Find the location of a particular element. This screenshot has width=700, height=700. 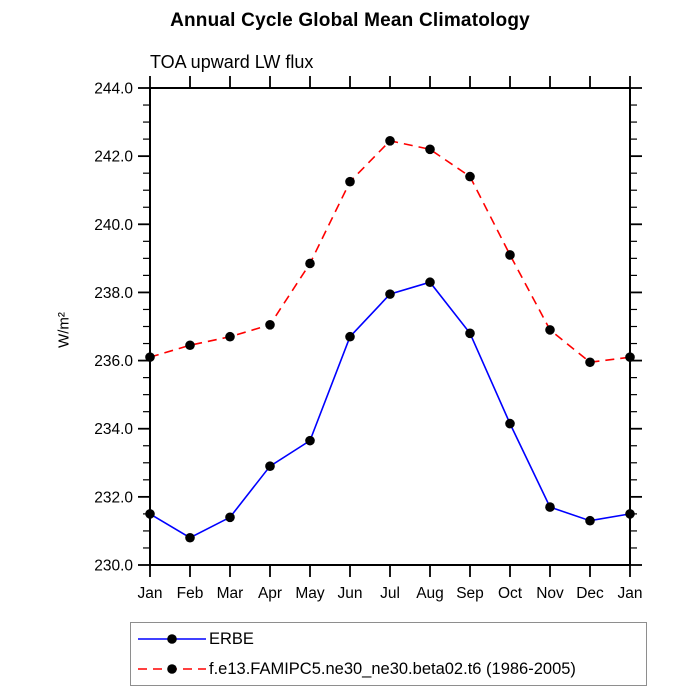

x-tick-label: Mar is located at coordinates (230, 593).